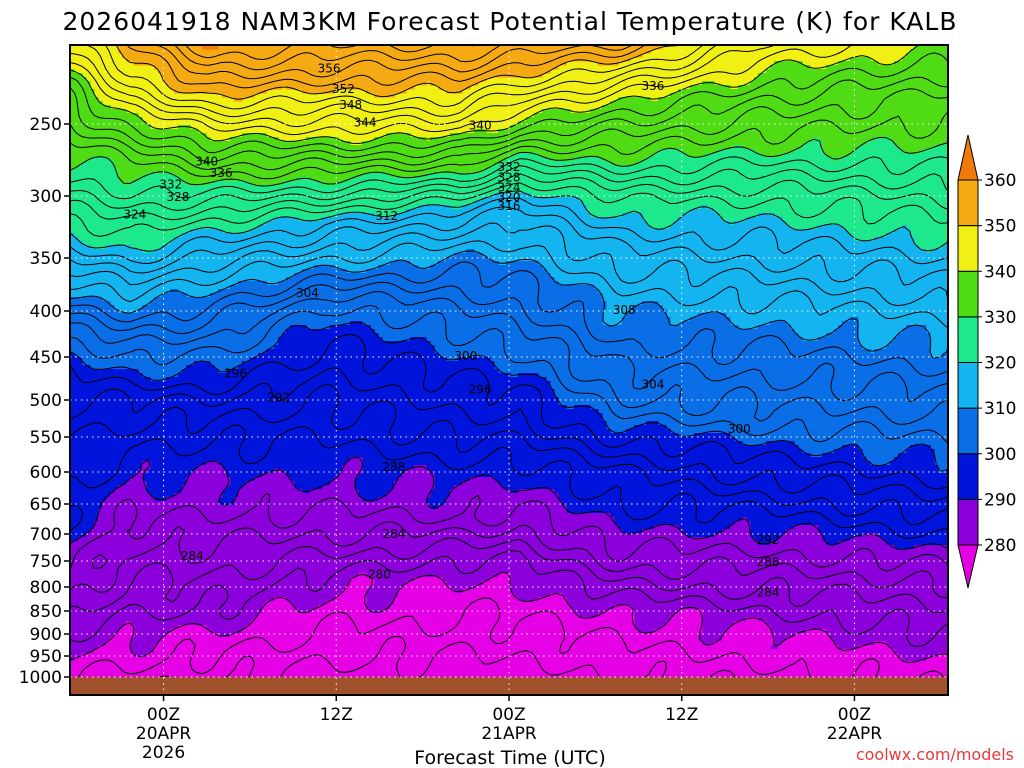  What do you see at coordinates (46, 358) in the screenshot?
I see `y-tick-label: 450` at bounding box center [46, 358].